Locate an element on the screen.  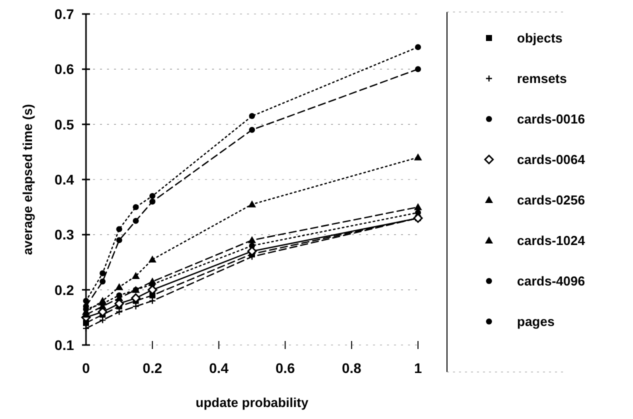
y-tick-label: 0.4 is located at coordinates (64, 180).